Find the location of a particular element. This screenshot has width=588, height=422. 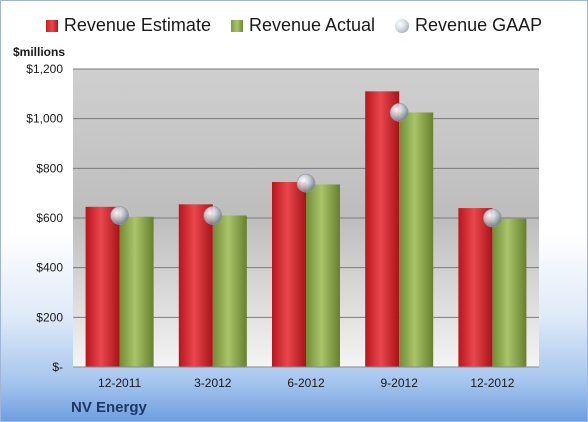

y-tick-label: $1,200 is located at coordinates (44, 69).